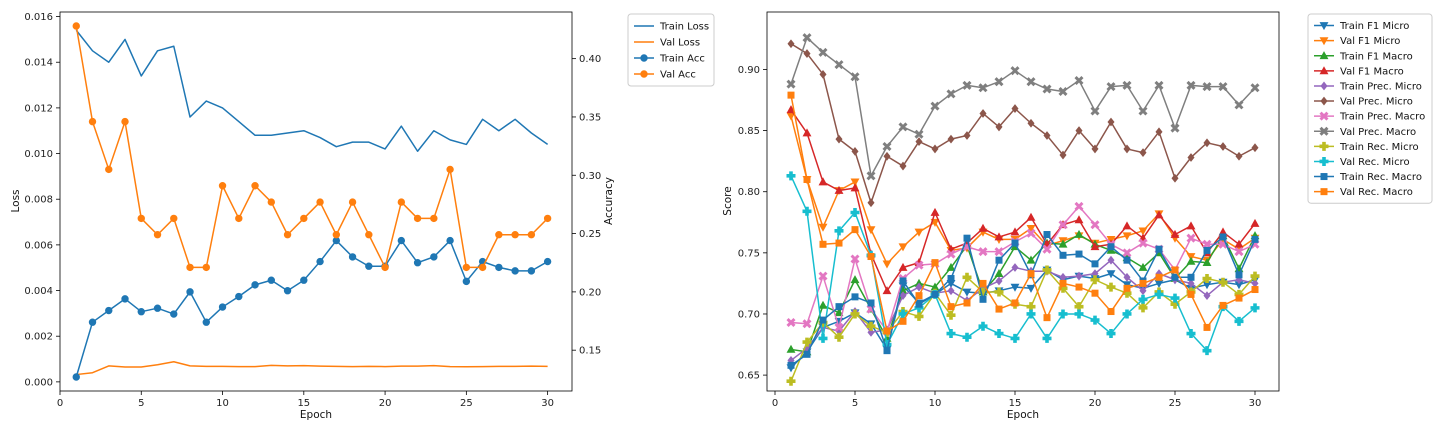  I want to click on left-chart-ylabel: Loss, so click(16, 200).